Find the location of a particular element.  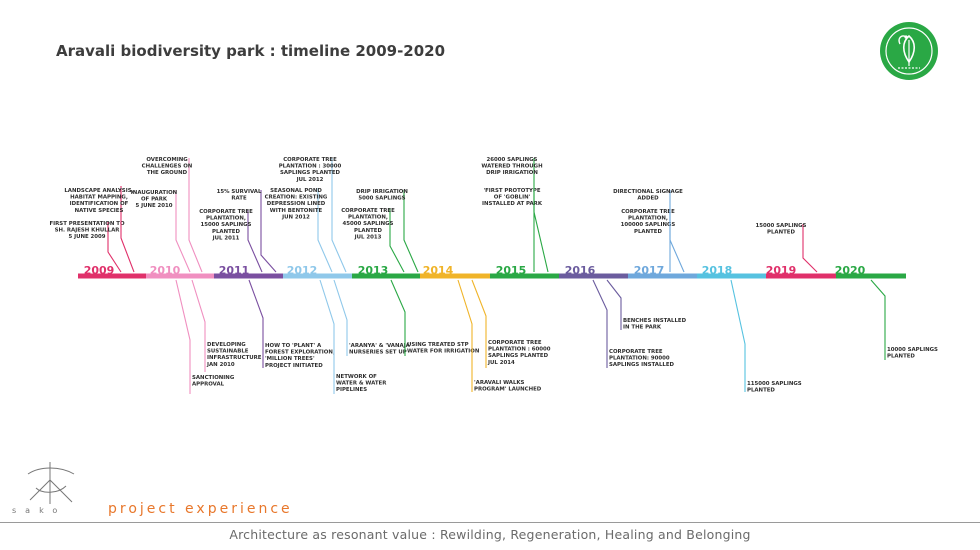

event-label-line: JAN 2010 is located at coordinates (220, 365).